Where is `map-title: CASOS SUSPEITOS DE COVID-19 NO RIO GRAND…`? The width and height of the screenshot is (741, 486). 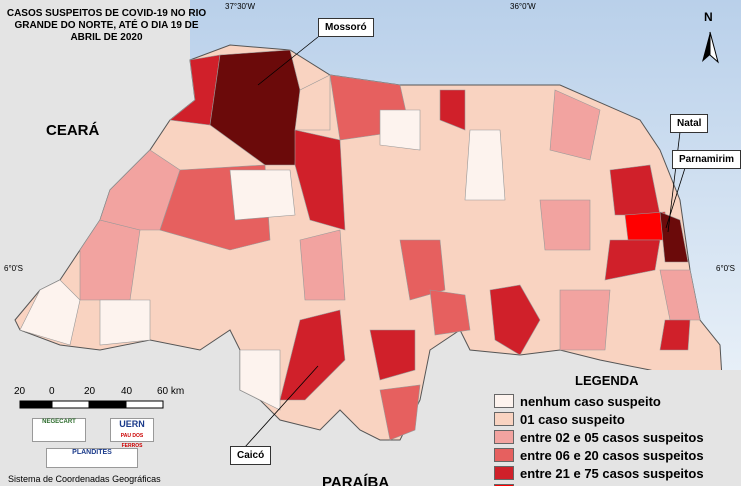
map-title: CASOS SUSPEITOS DE COVID-19 NO RIO GRAND… is located at coordinates (106, 25).